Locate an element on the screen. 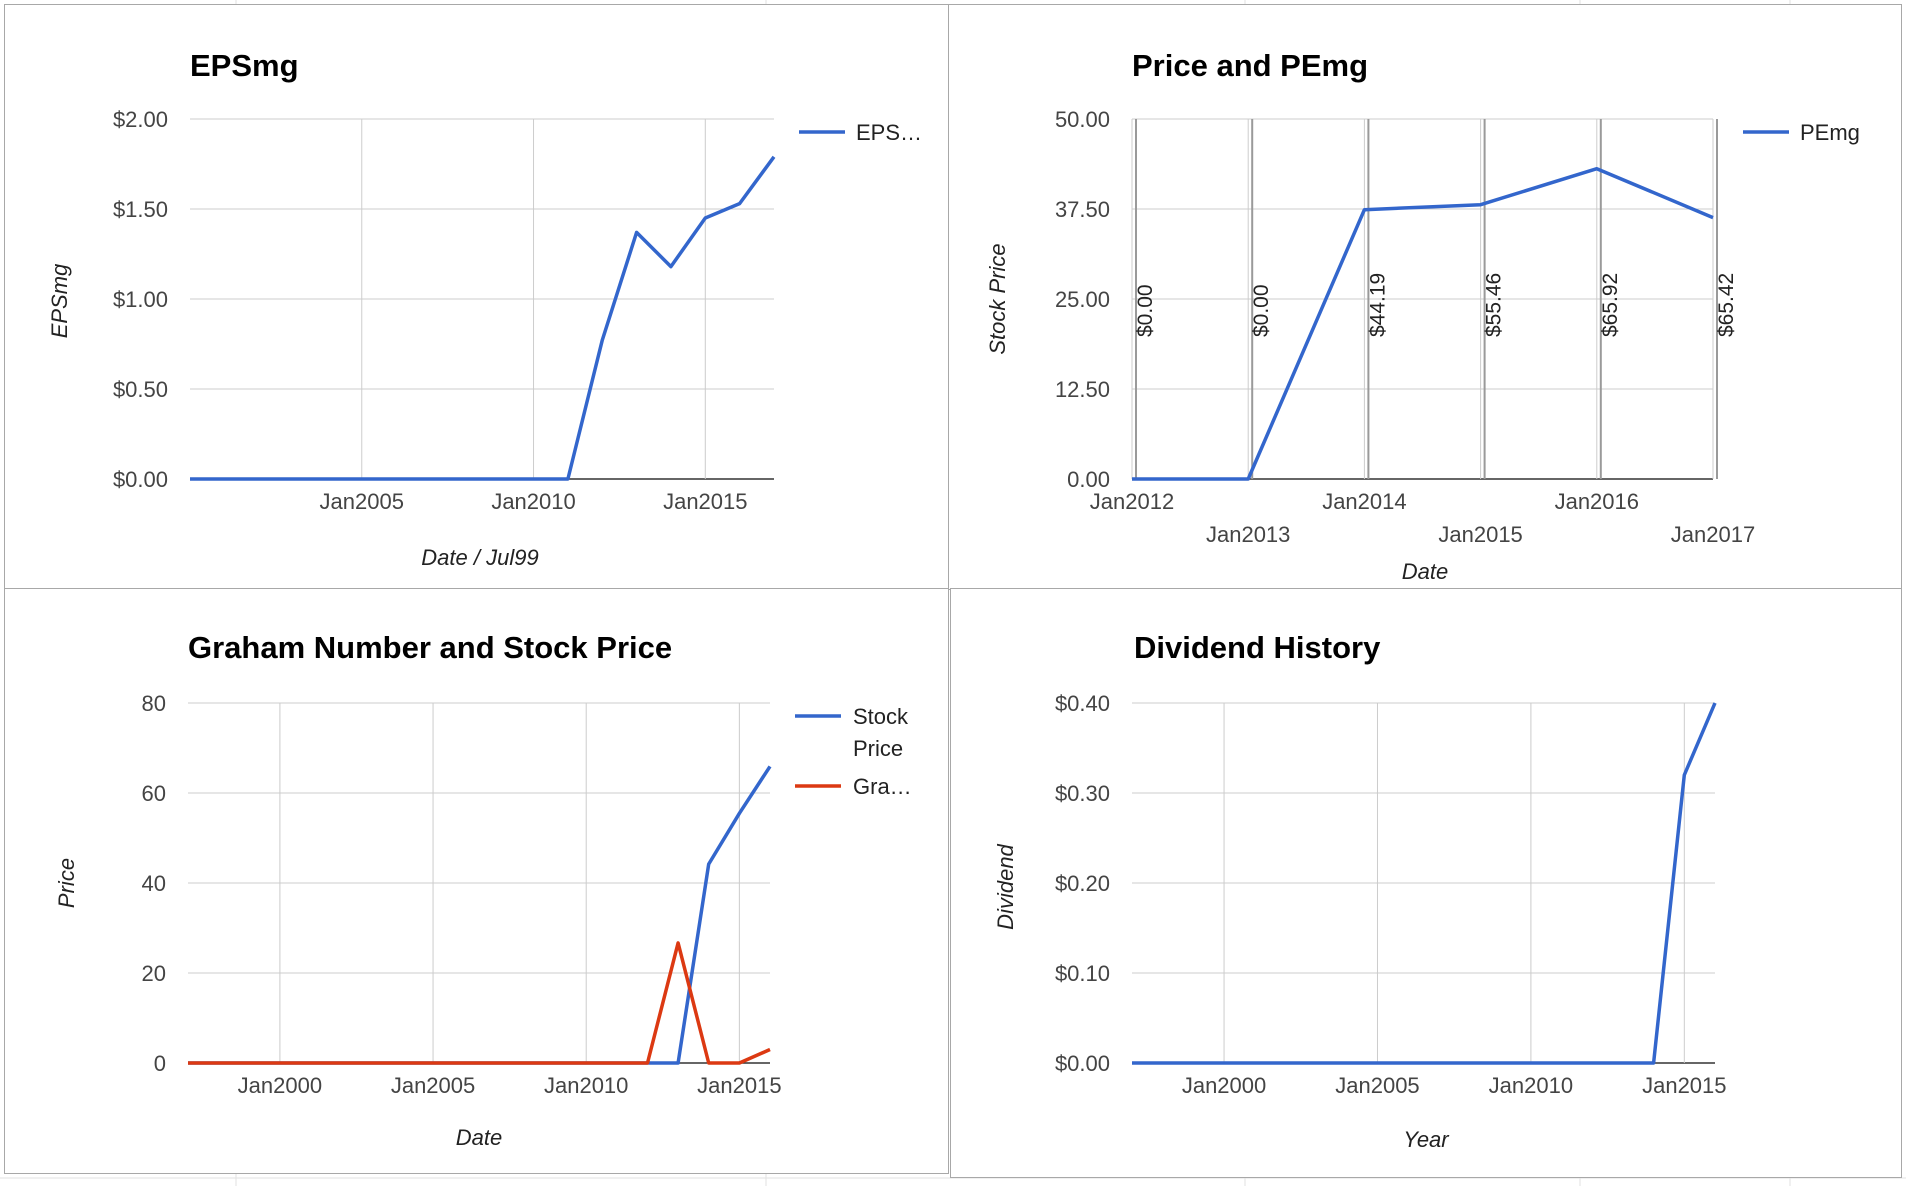  price-x-tick-label: Jan2014 is located at coordinates (1364, 501).